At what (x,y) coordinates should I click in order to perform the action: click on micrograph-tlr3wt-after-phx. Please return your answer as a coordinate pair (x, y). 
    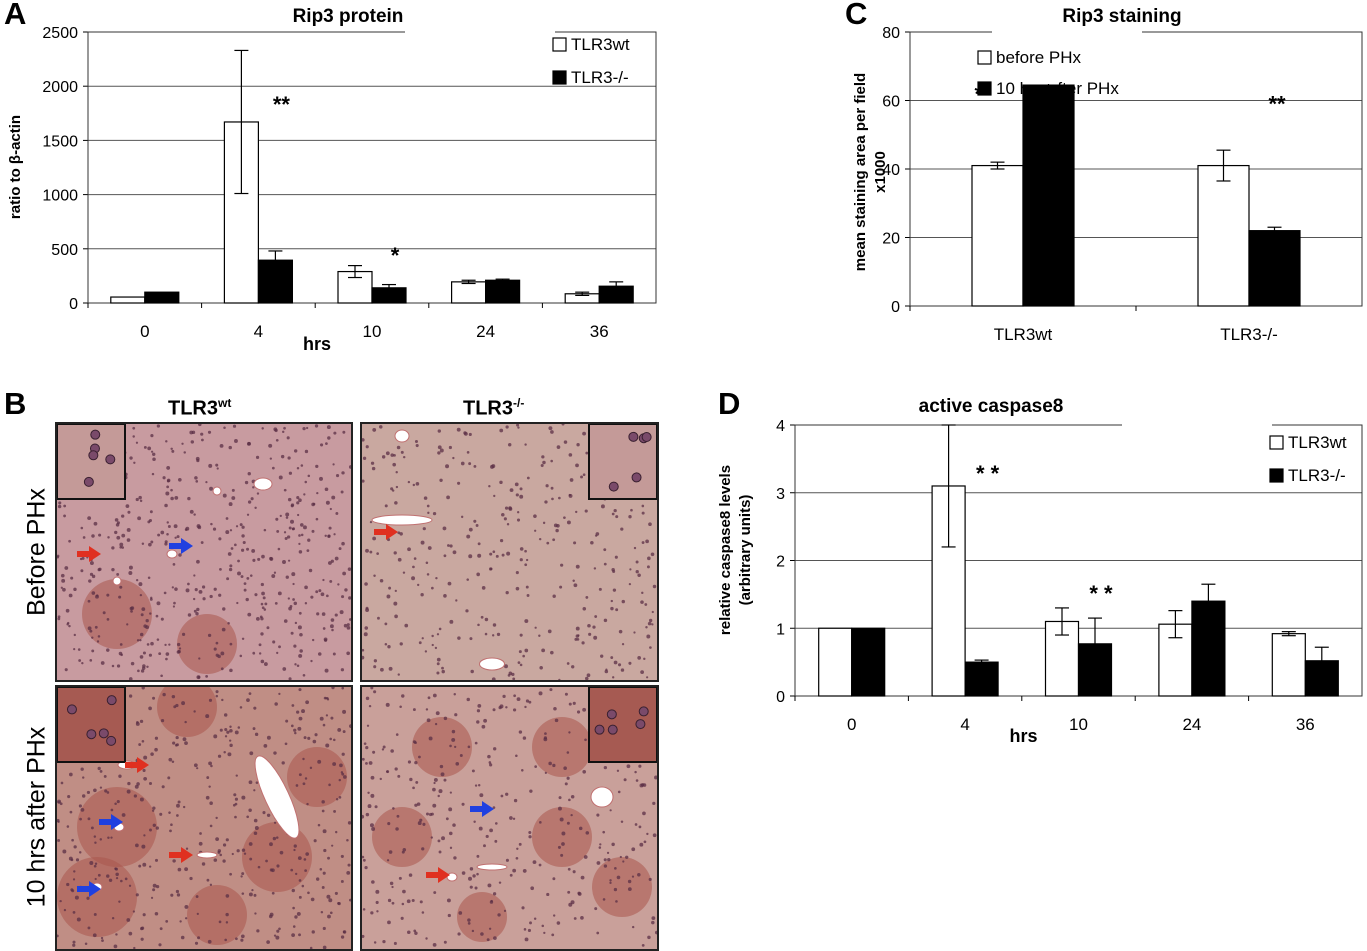
    Looking at the image, I should click on (204, 818).